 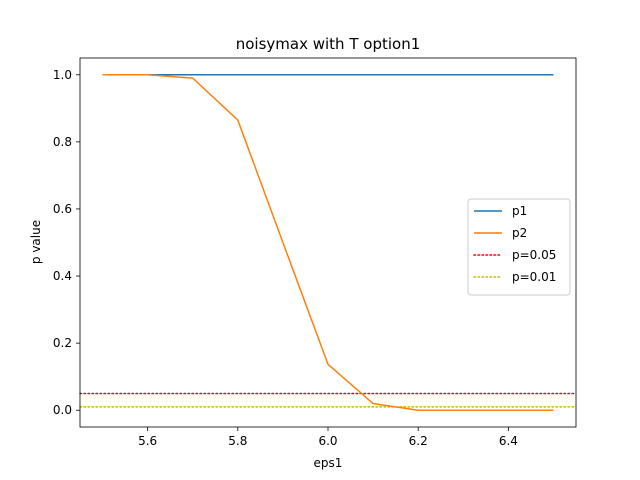 I want to click on y-tick-label: 0.0, so click(x=62, y=410).